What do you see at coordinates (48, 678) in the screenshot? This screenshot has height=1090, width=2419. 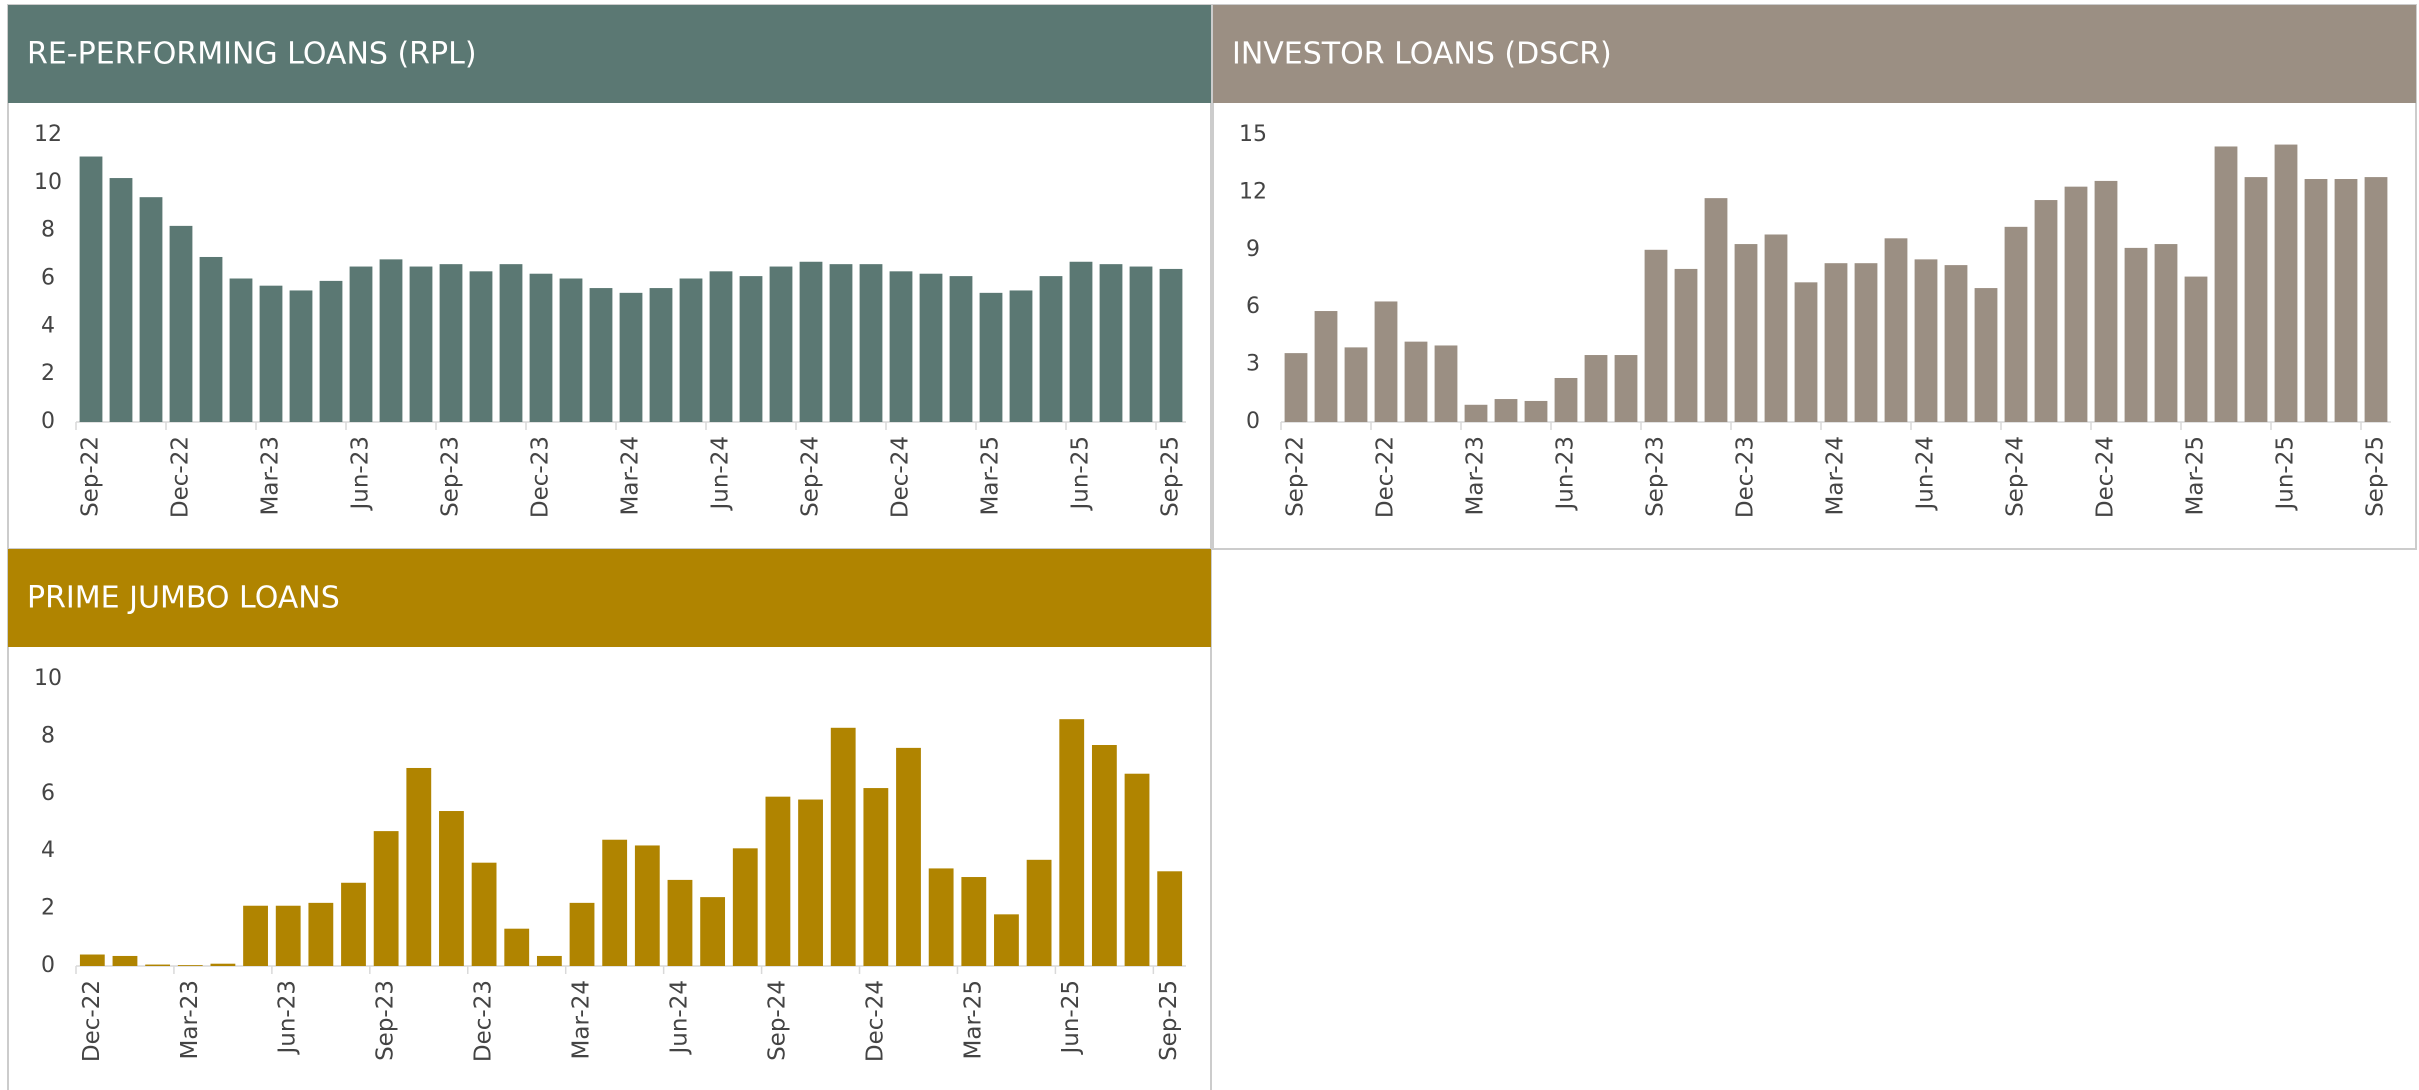 I see `y-tick-label: 10` at bounding box center [48, 678].